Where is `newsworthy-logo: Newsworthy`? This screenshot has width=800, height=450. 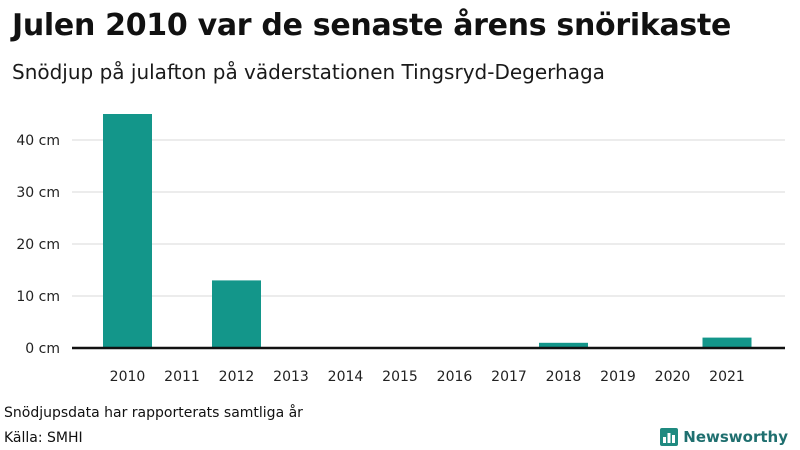 newsworthy-logo: Newsworthy is located at coordinates (724, 437).